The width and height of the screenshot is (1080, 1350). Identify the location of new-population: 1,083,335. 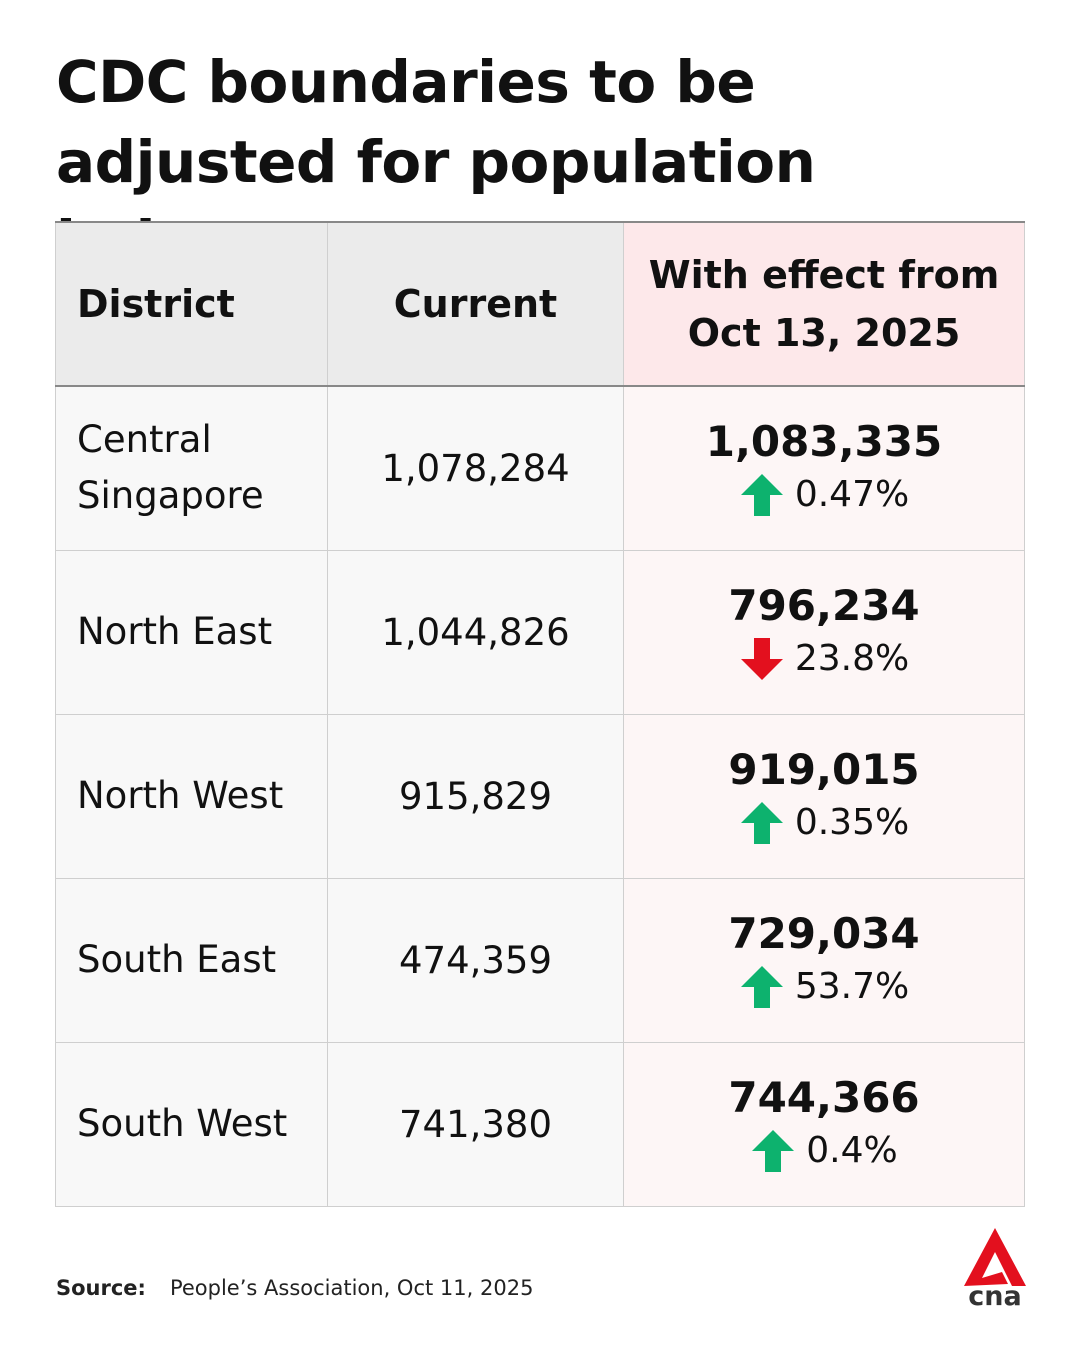
(824, 442).